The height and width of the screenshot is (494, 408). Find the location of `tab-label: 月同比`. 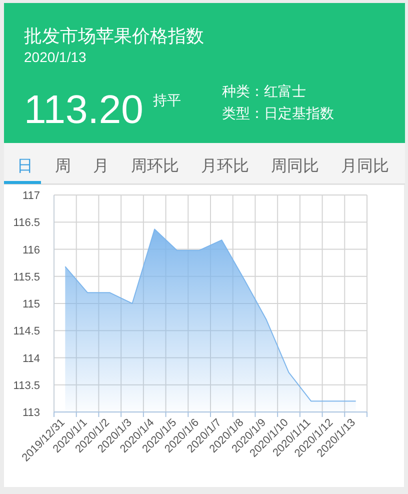

tab-label: 月同比 is located at coordinates (365, 166).